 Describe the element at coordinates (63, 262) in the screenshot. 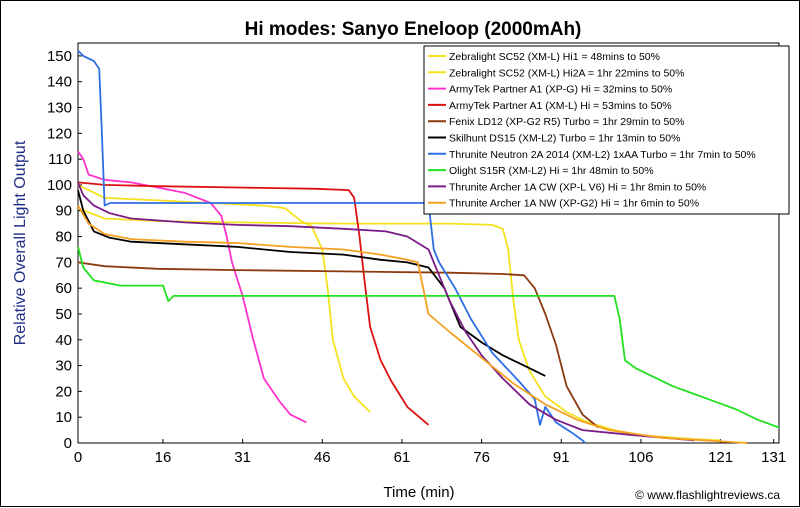

I see `y-tick-label: 70` at that location.